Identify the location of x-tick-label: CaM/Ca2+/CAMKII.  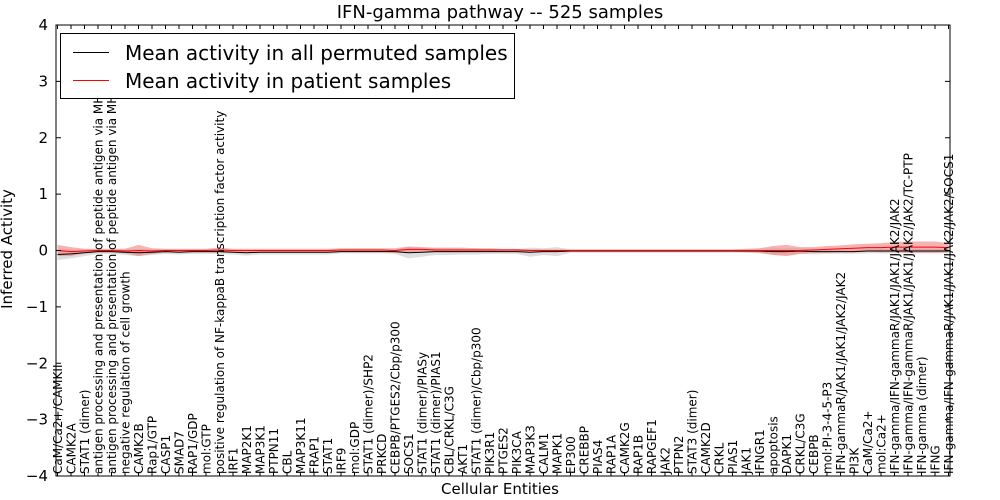
(58, 419).